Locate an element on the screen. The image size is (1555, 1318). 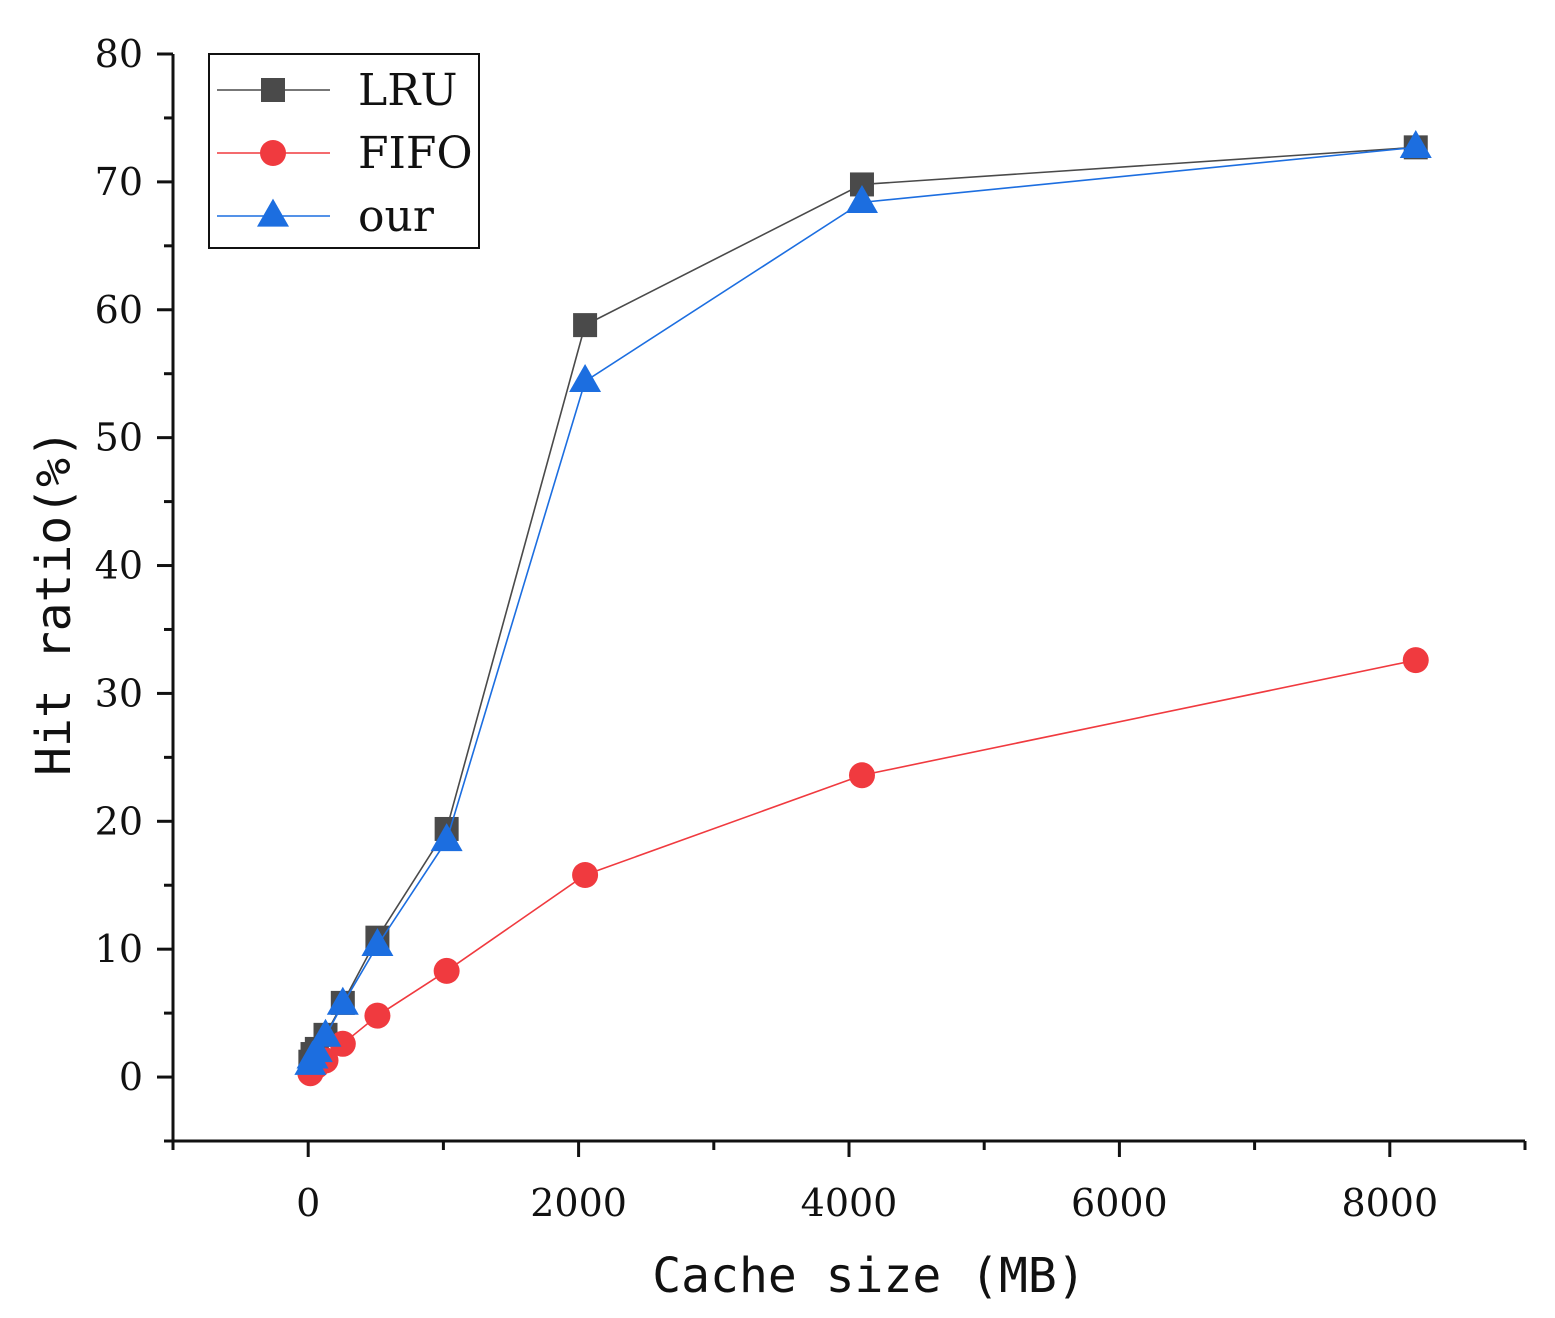
y-axis-title: Hit ratio(%) is located at coordinates (54, 602).